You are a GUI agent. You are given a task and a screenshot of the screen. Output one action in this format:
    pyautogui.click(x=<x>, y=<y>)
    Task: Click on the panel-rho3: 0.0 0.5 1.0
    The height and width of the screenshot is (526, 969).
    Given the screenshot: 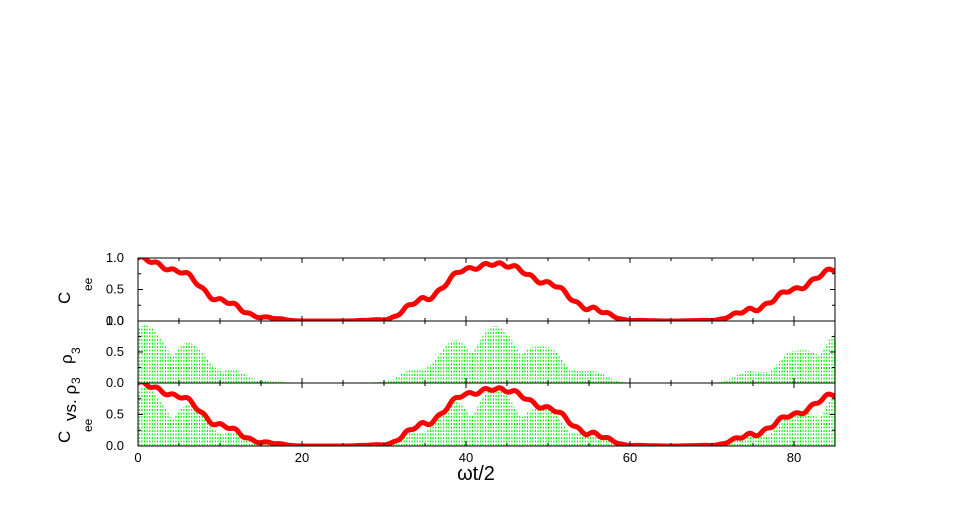 What is the action you would take?
    pyautogui.click(x=471, y=351)
    